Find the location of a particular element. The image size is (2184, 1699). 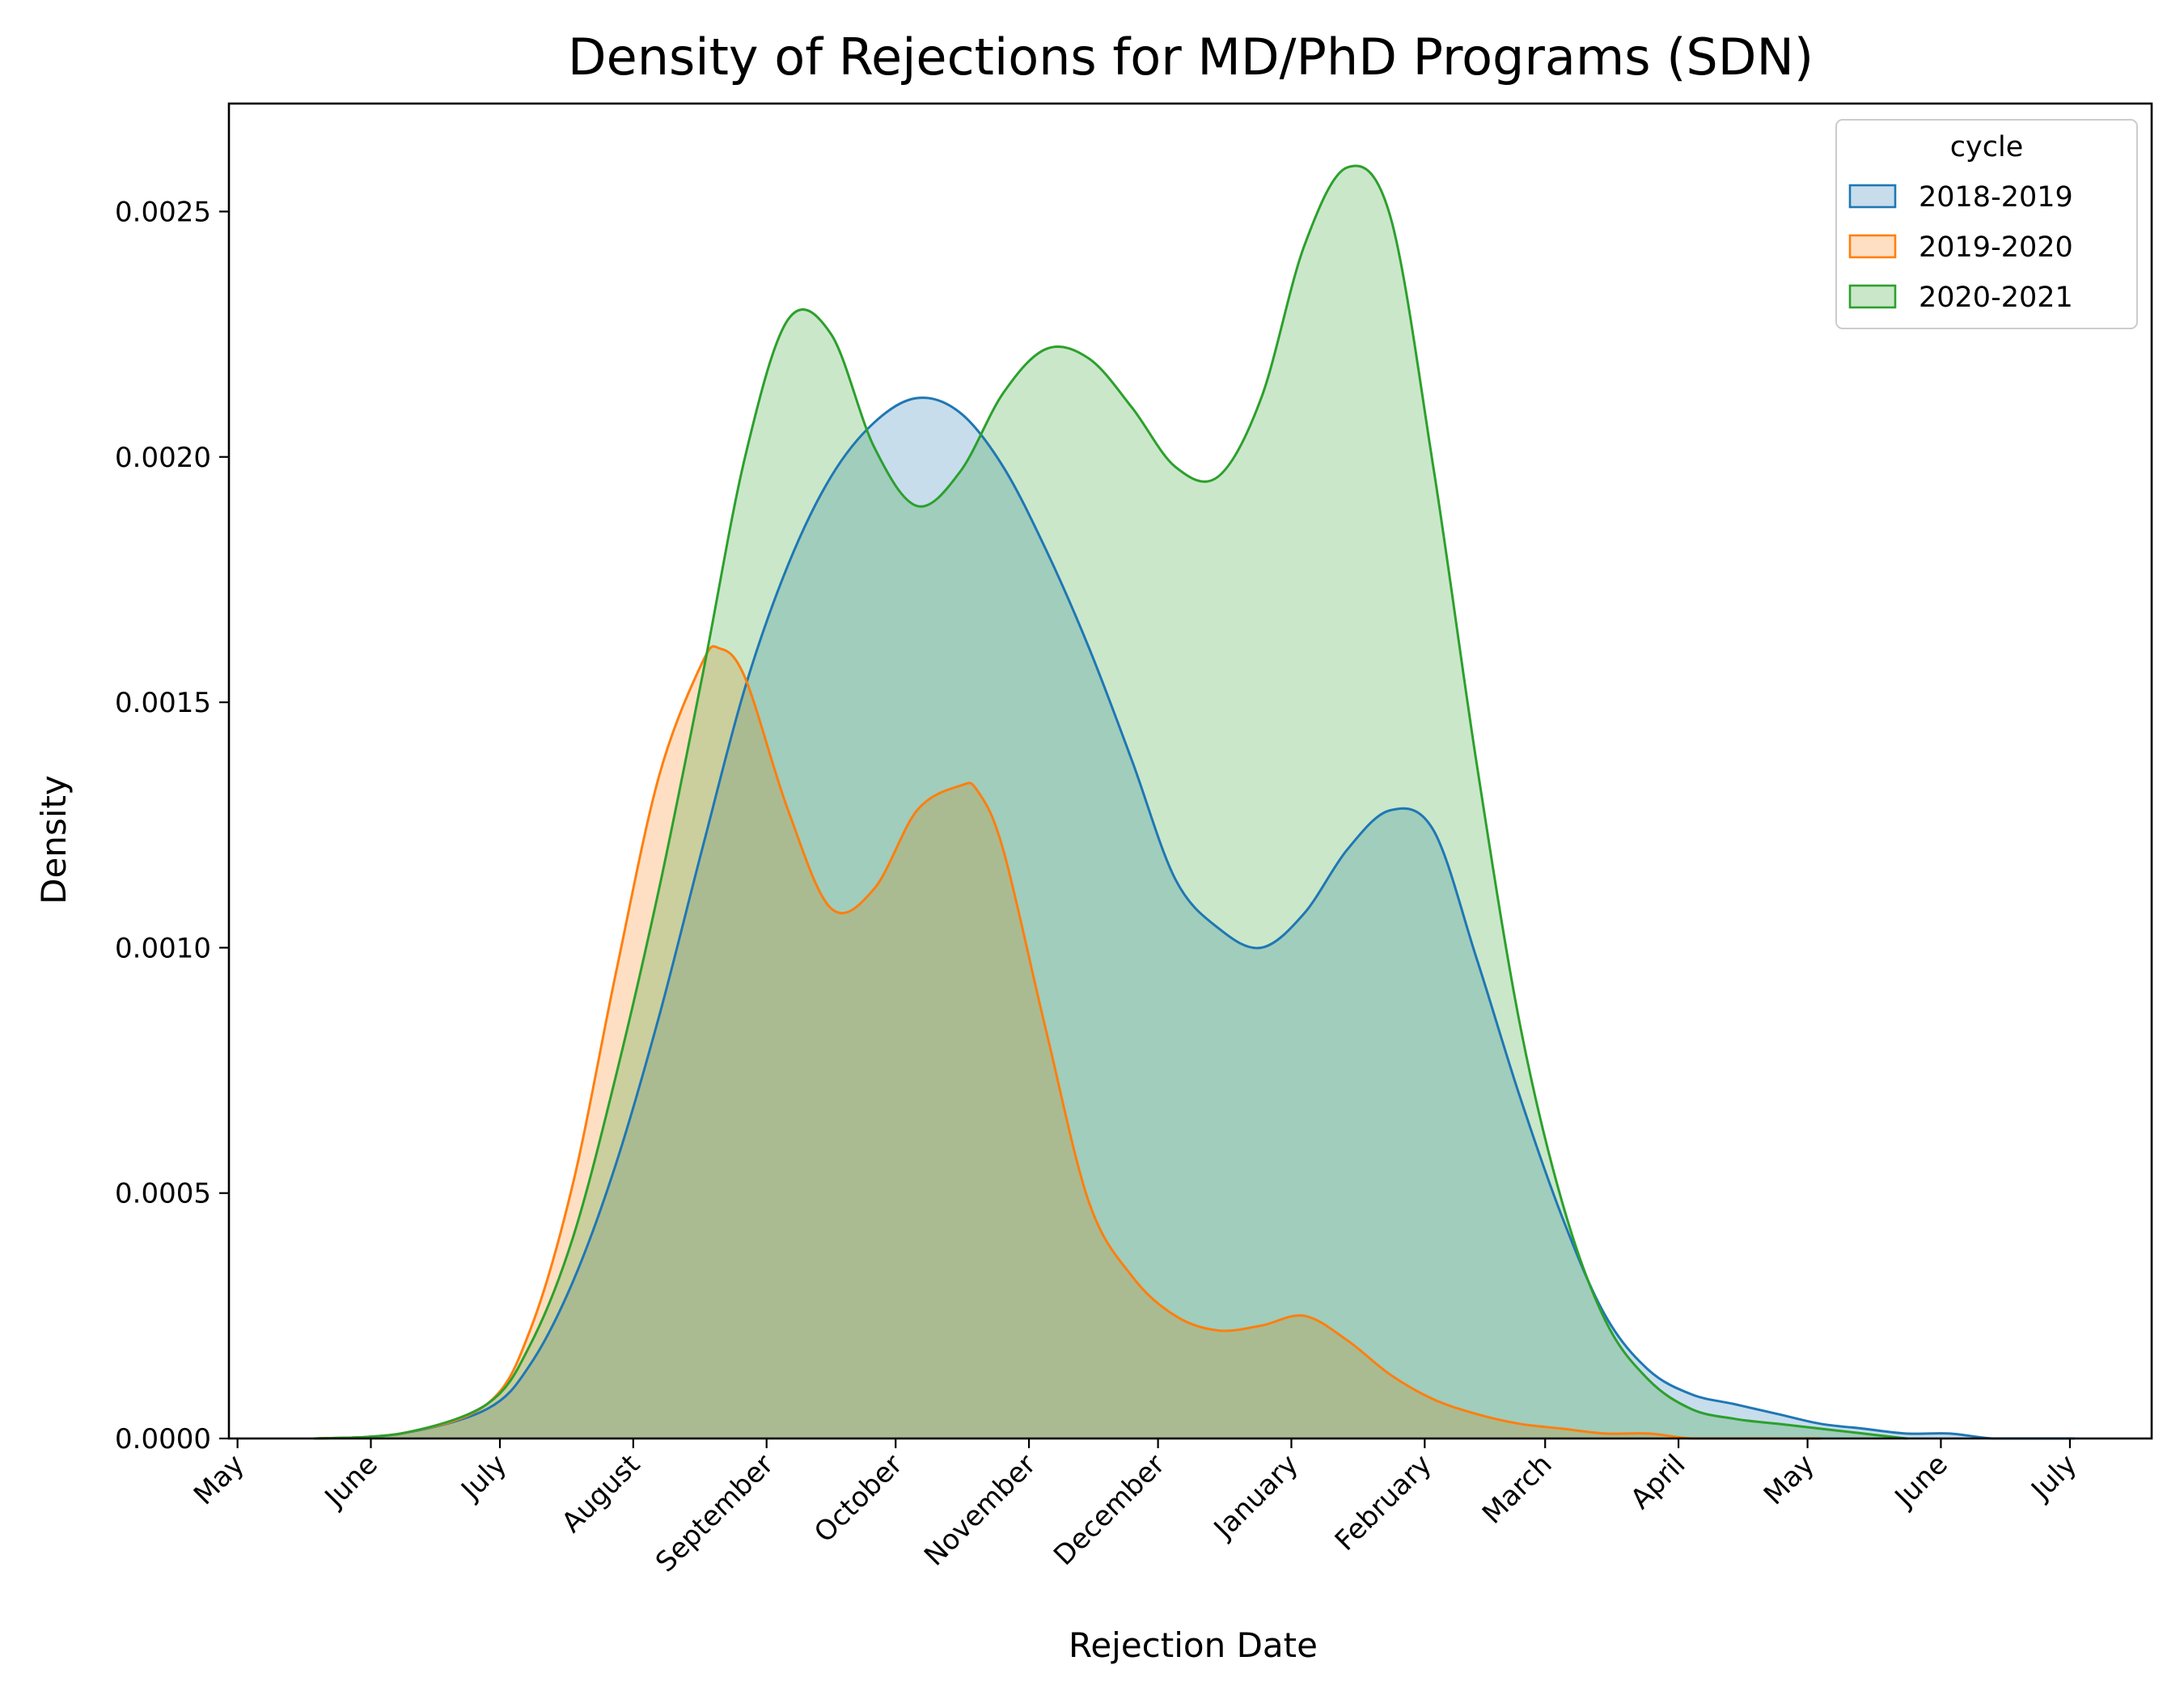

legend-label-2019-2020: 2019-2020 is located at coordinates (1996, 247).